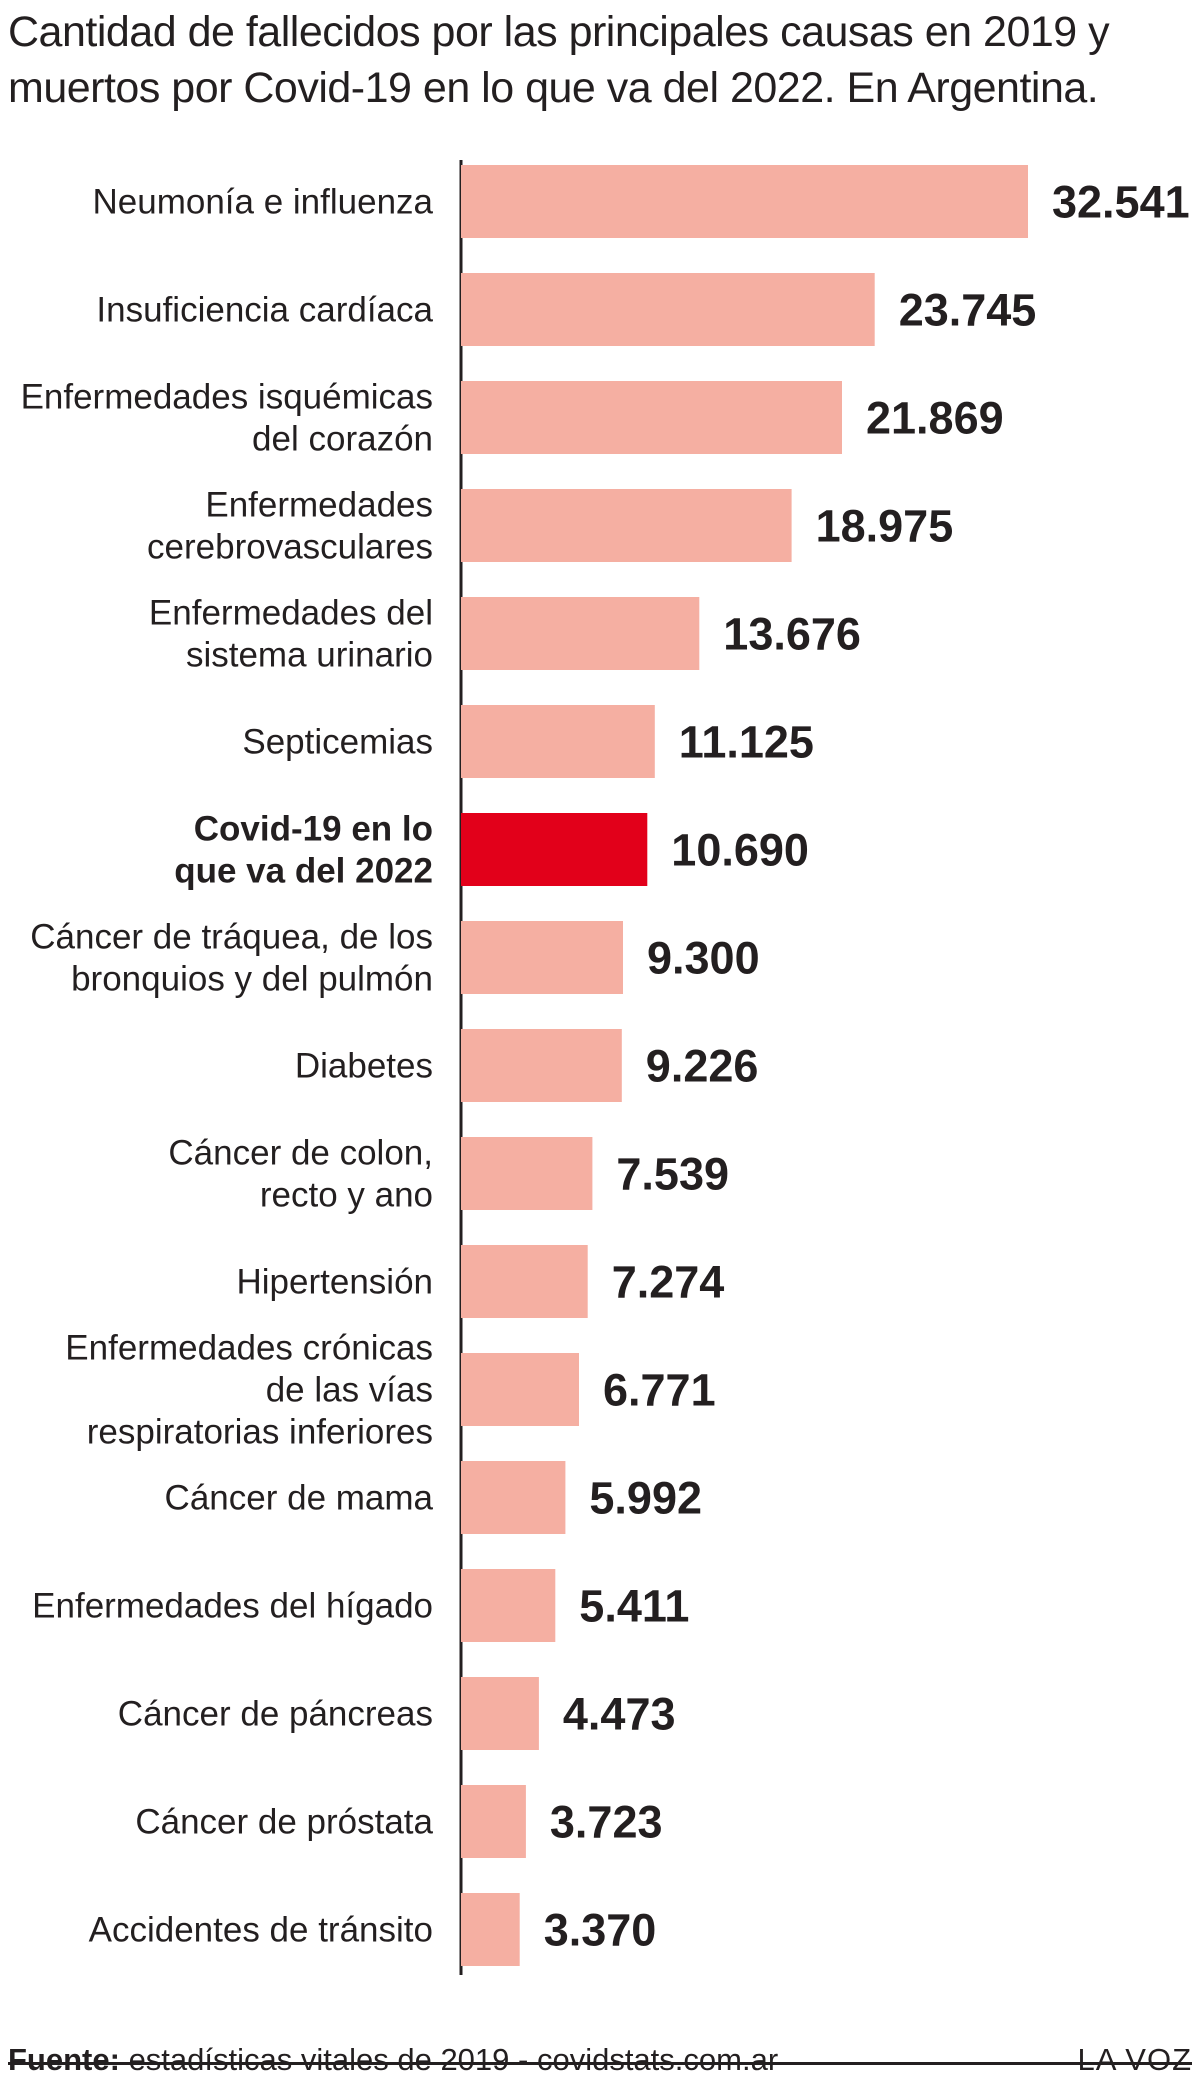 This screenshot has width=1200, height=2078. I want to click on category-label-line: Insuficiencia cardíaca, so click(264, 310).